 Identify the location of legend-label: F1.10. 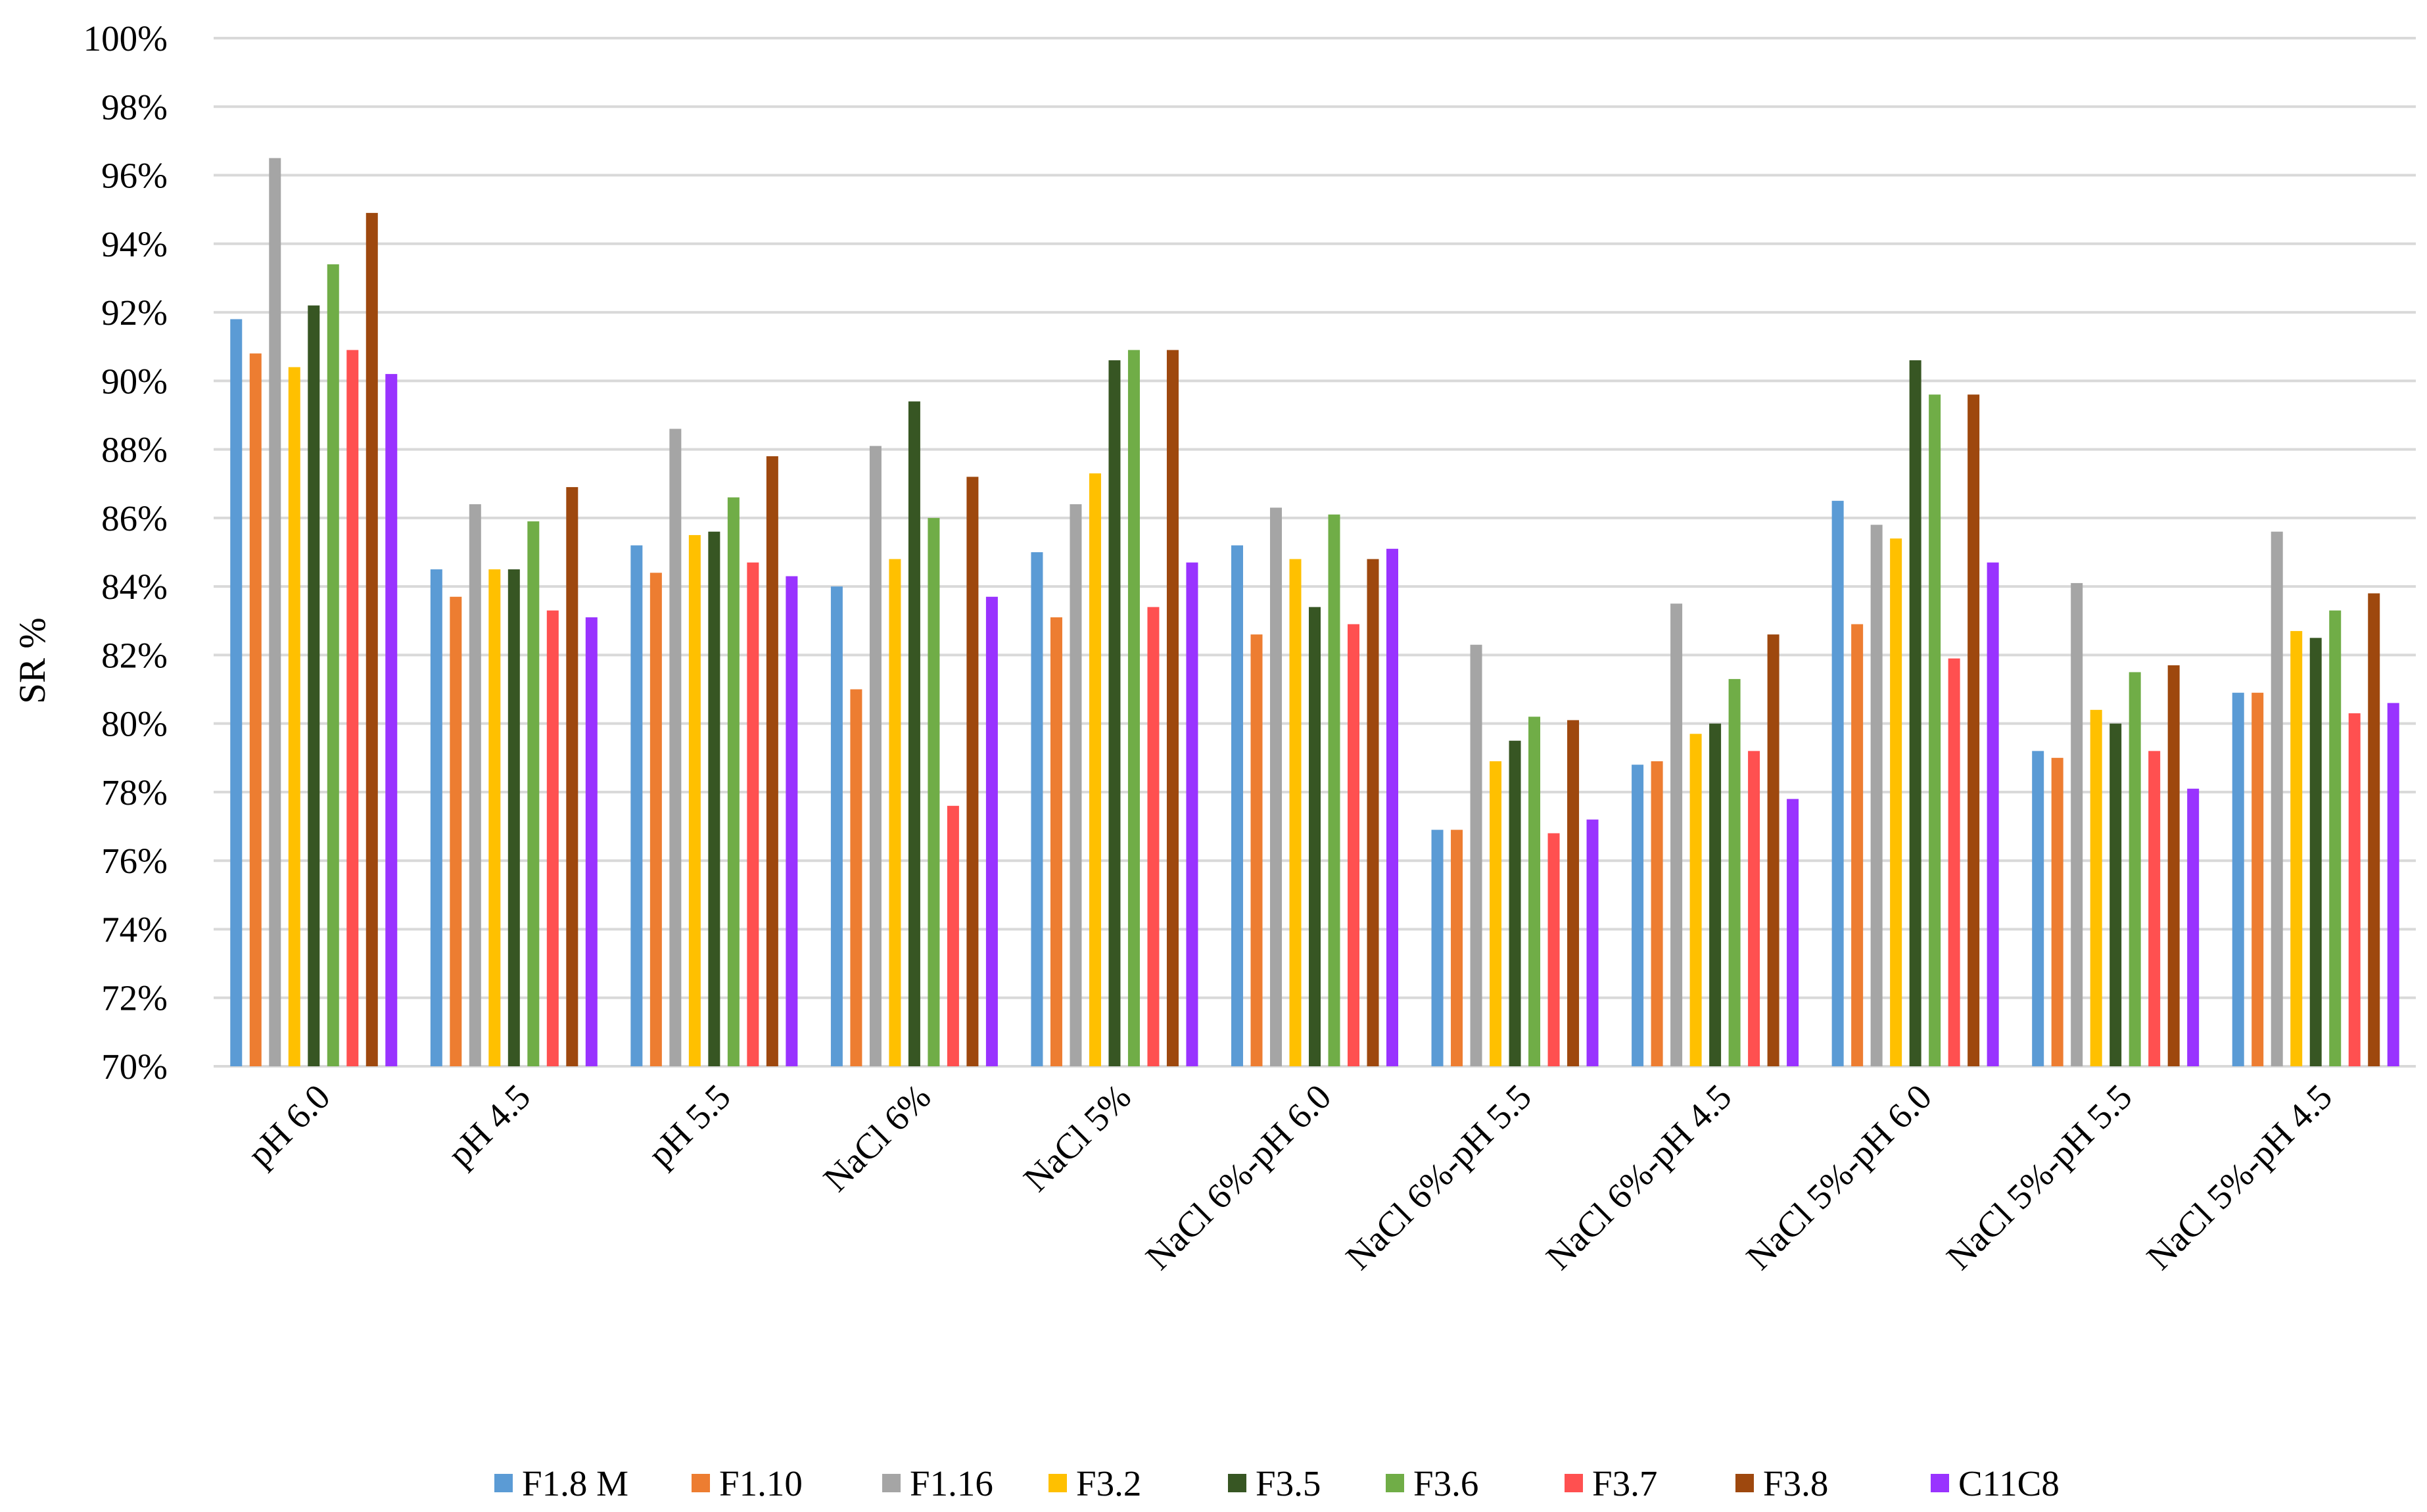
(761, 1483).